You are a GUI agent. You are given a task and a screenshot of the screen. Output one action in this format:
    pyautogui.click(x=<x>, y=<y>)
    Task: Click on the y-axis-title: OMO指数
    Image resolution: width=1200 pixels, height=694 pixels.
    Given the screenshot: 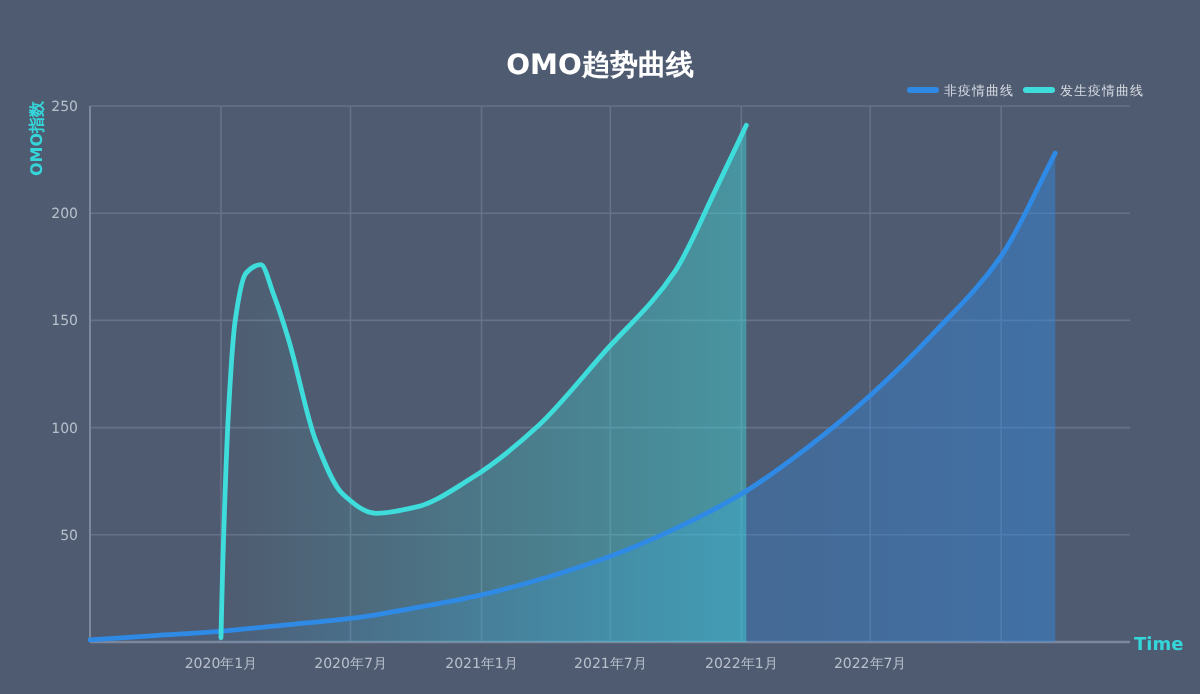 What is the action you would take?
    pyautogui.click(x=37, y=137)
    